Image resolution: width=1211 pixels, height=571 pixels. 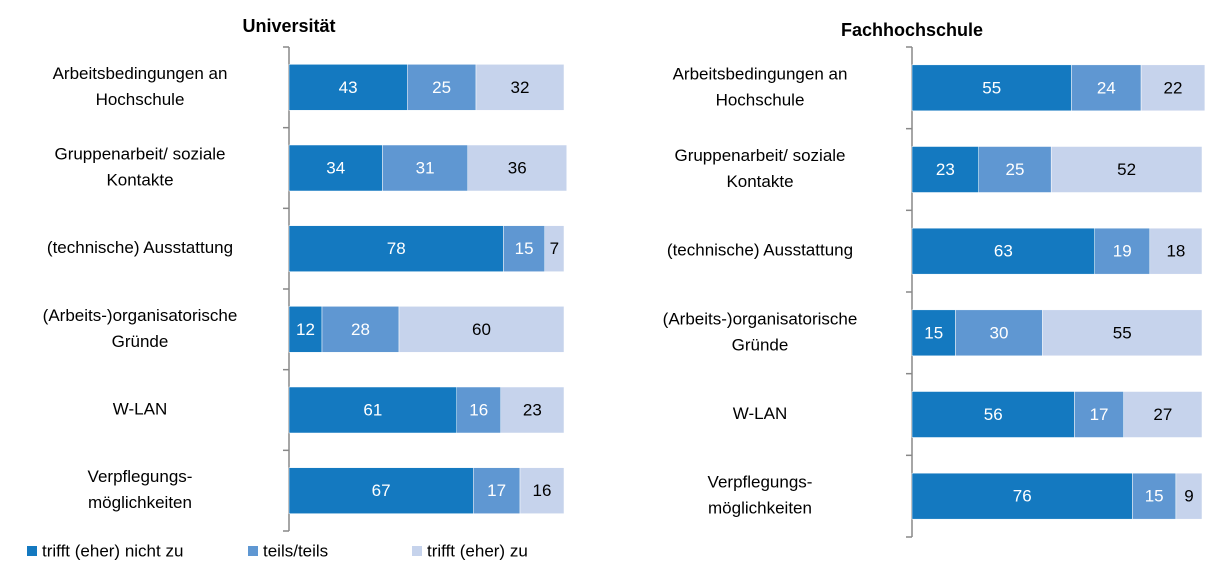 I want to click on data-label: 7, so click(x=554, y=248).